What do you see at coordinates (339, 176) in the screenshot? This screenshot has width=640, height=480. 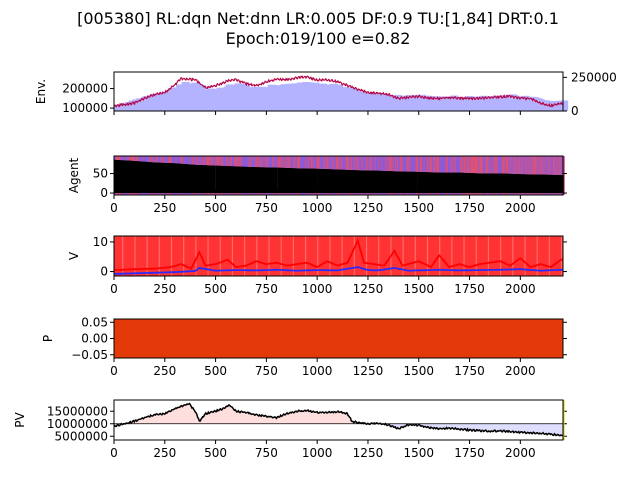 I see `holding-bars` at bounding box center [339, 176].